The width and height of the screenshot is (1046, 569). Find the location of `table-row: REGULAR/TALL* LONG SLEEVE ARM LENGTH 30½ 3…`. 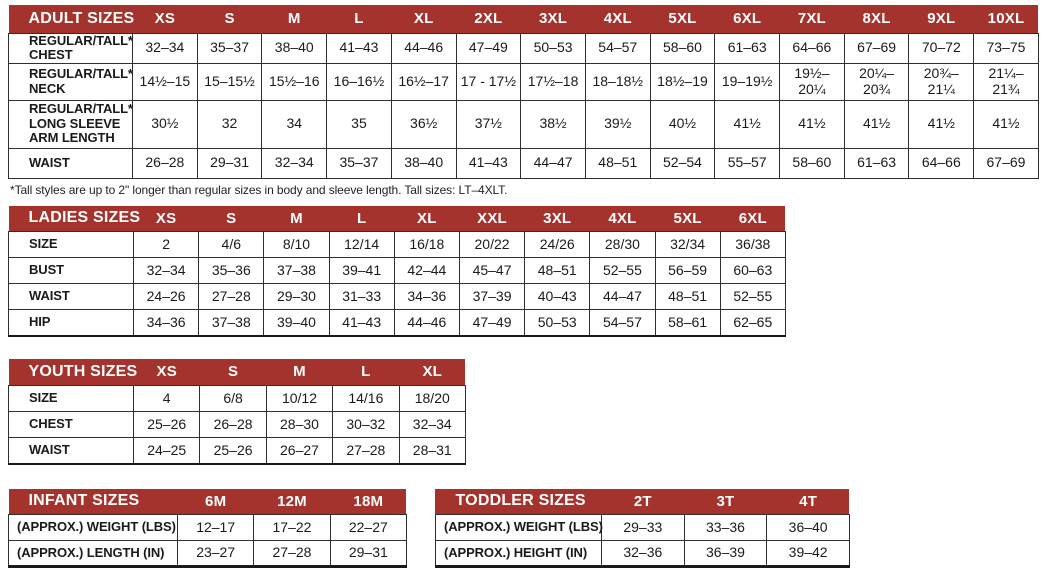

table-row: REGULAR/TALL* LONG SLEEVE ARM LENGTH 30½ 3… is located at coordinates (523, 124).